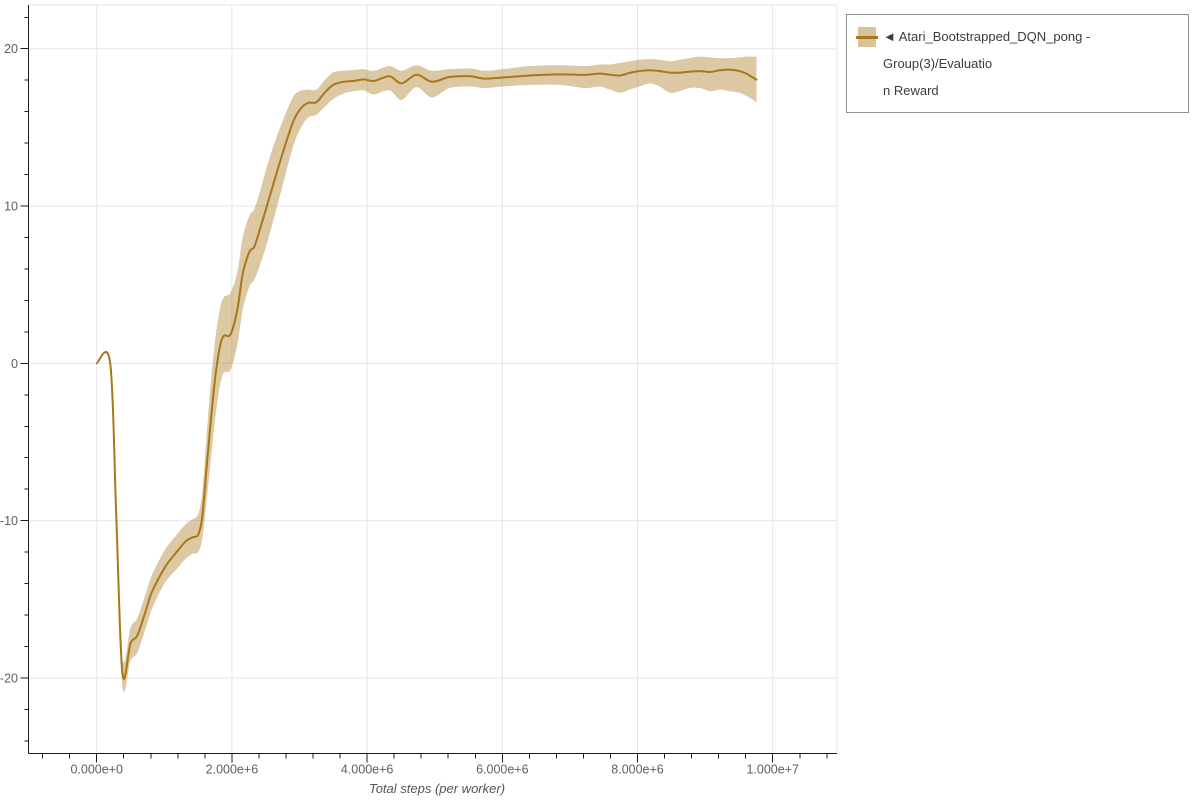  What do you see at coordinates (772, 770) in the screenshot?
I see `x-tick-label: 1.000e+7` at bounding box center [772, 770].